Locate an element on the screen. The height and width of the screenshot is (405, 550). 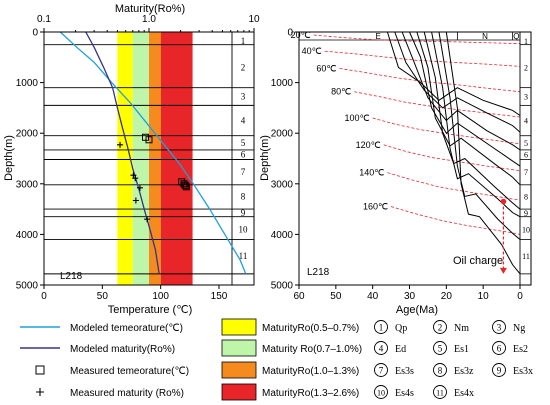
legend-formation-name: Qp is located at coordinates (401, 328).